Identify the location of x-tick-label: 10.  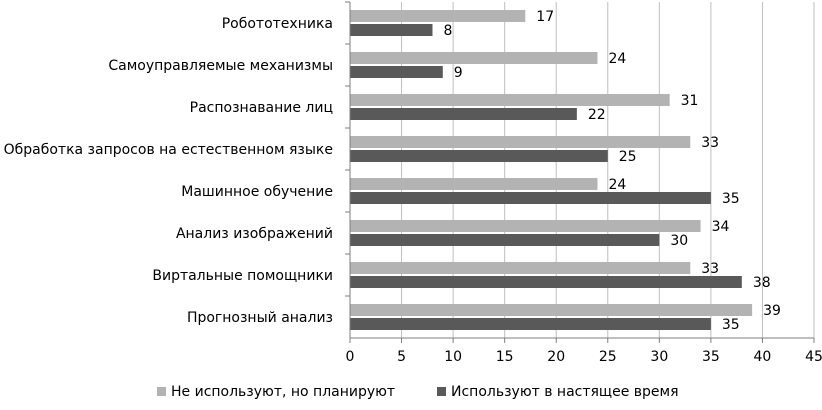
(453, 357).